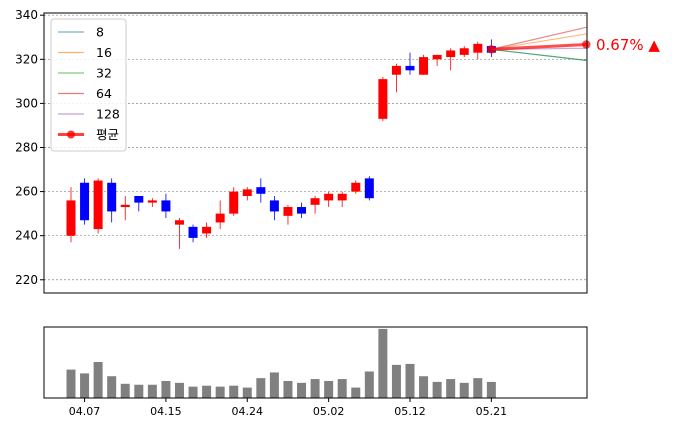 The width and height of the screenshot is (673, 432). What do you see at coordinates (88, 85) in the screenshot?
I see `legend: 8 16 32 64 128 평균` at bounding box center [88, 85].